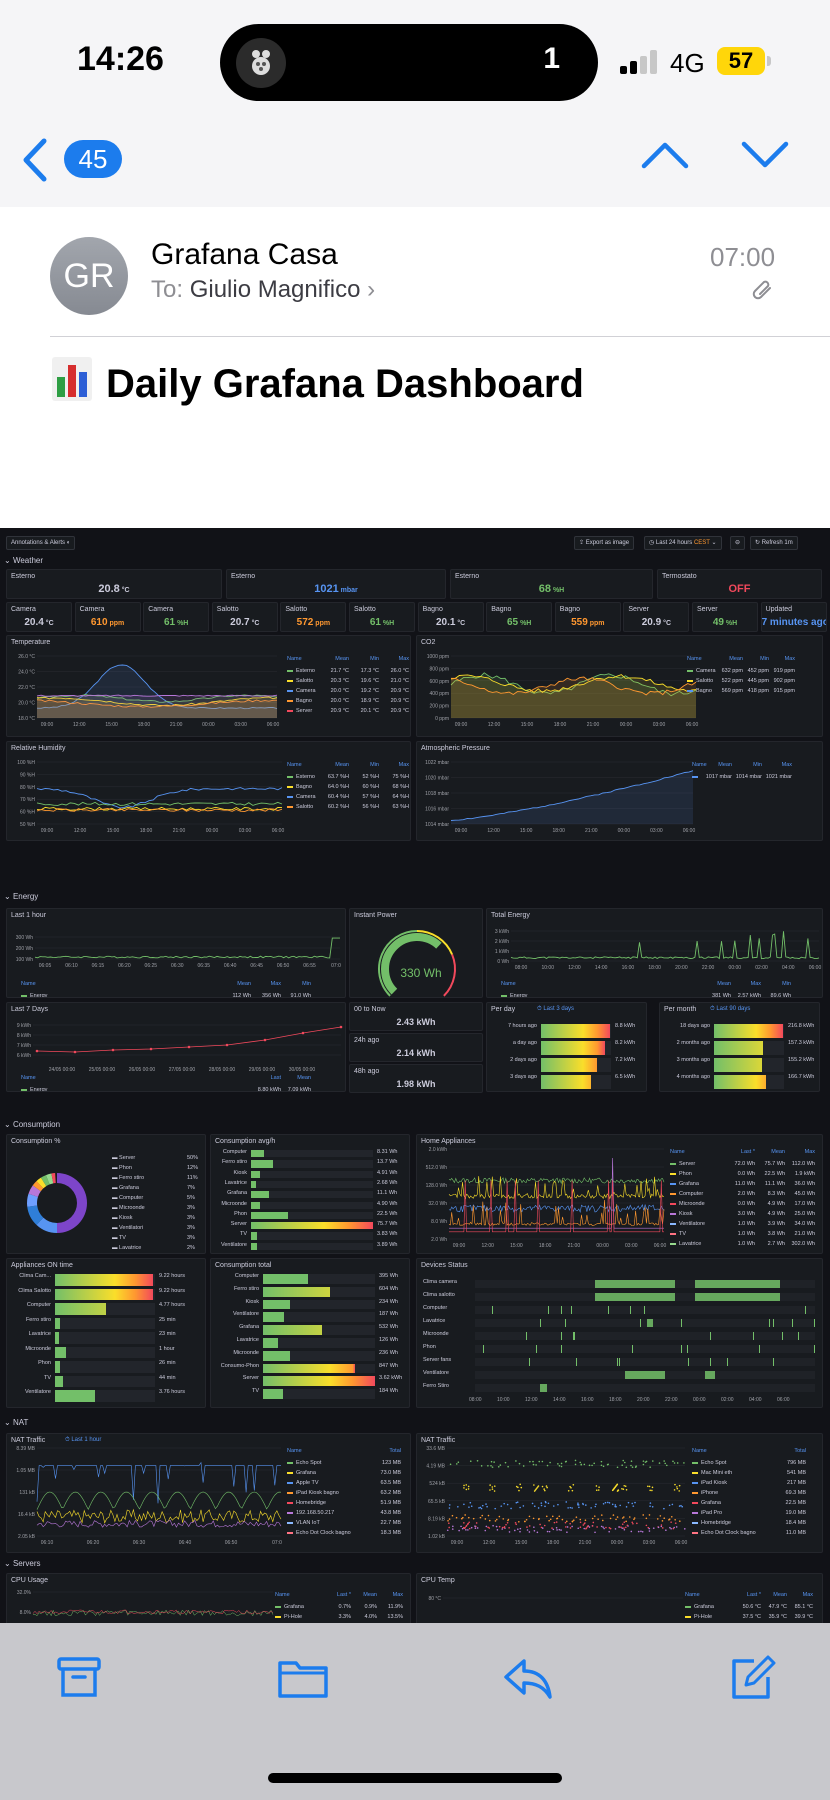  I want to click on legend-row: iPhone 69.3 MB, so click(749, 1493).